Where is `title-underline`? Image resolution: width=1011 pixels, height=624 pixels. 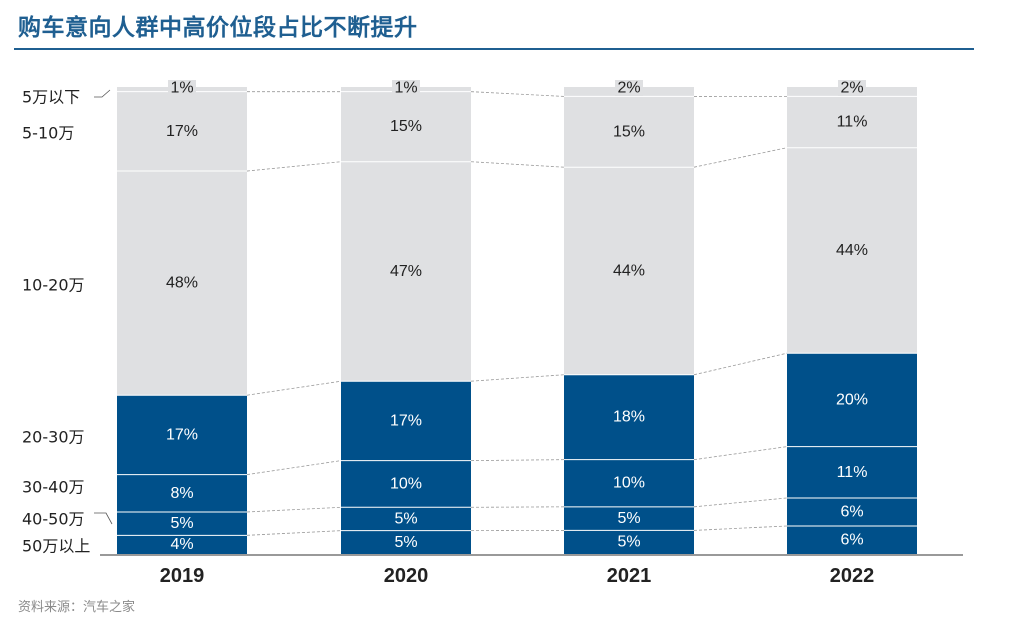 title-underline is located at coordinates (494, 49).